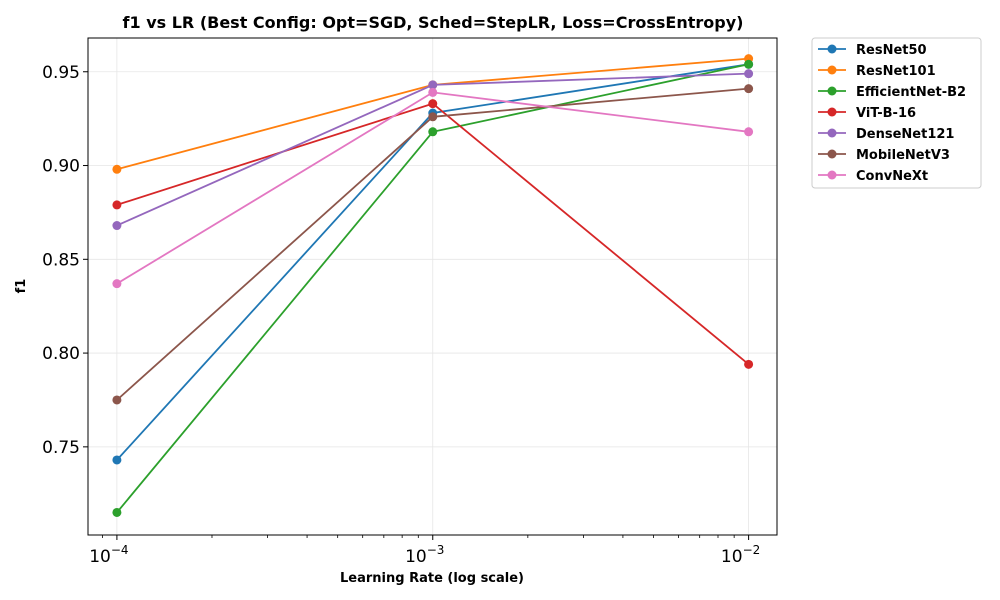  What do you see at coordinates (61, 448) in the screenshot?
I see `y-tick-label: 0.75` at bounding box center [61, 448].